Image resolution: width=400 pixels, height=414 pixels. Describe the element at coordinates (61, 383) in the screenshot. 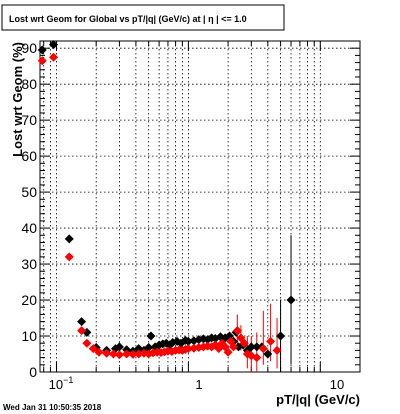

I see `x-tick-label-0p1: 10−1` at that location.